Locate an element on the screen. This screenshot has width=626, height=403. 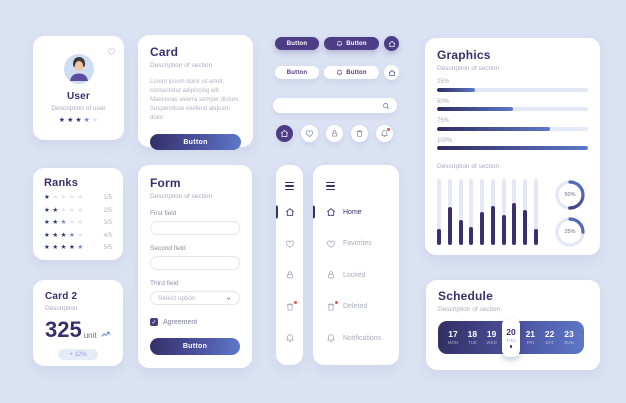
sidebar-item-home: Home is located at coordinates (356, 212).